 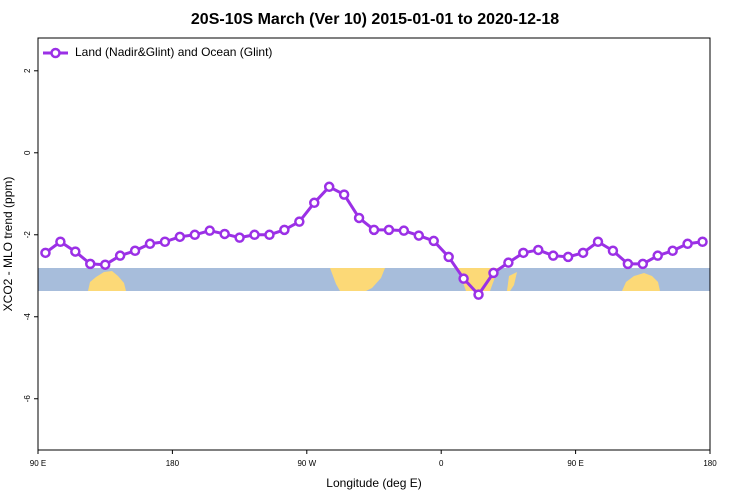 What do you see at coordinates (173, 52) in the screenshot?
I see `legend-label: Land (Nadir&Glint) and Ocean (Glint)` at bounding box center [173, 52].